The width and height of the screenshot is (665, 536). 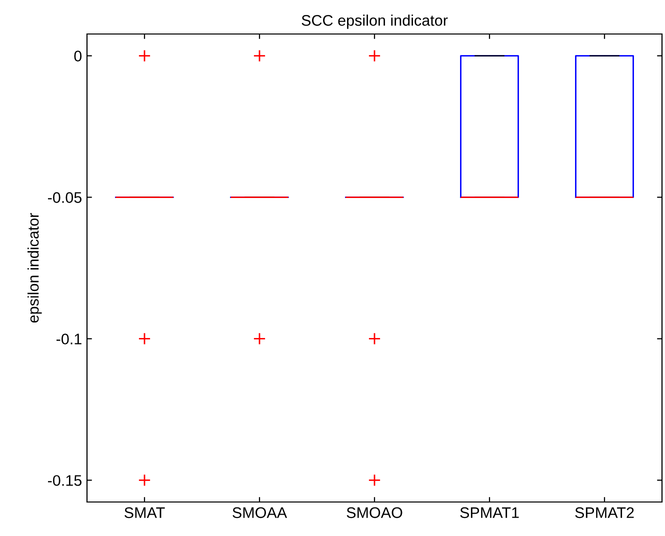 What do you see at coordinates (489, 512) in the screenshot?
I see `x-tick-label: SPMAT1` at bounding box center [489, 512].